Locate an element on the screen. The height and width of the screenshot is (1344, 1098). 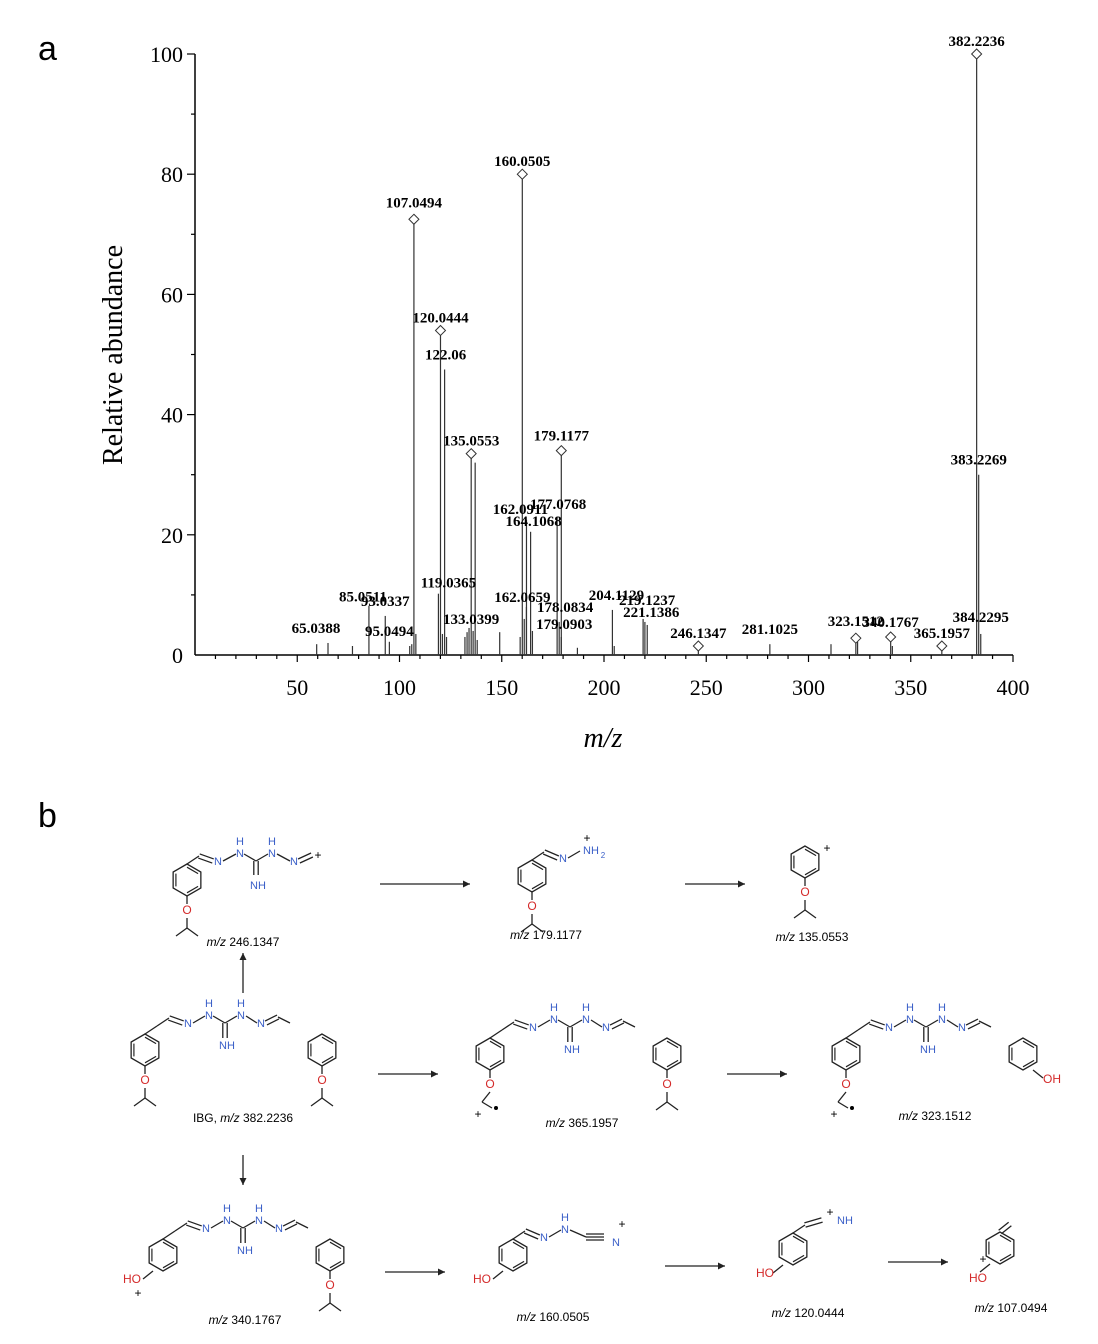
peak-label: 179.1177 is located at coordinates (562, 437).